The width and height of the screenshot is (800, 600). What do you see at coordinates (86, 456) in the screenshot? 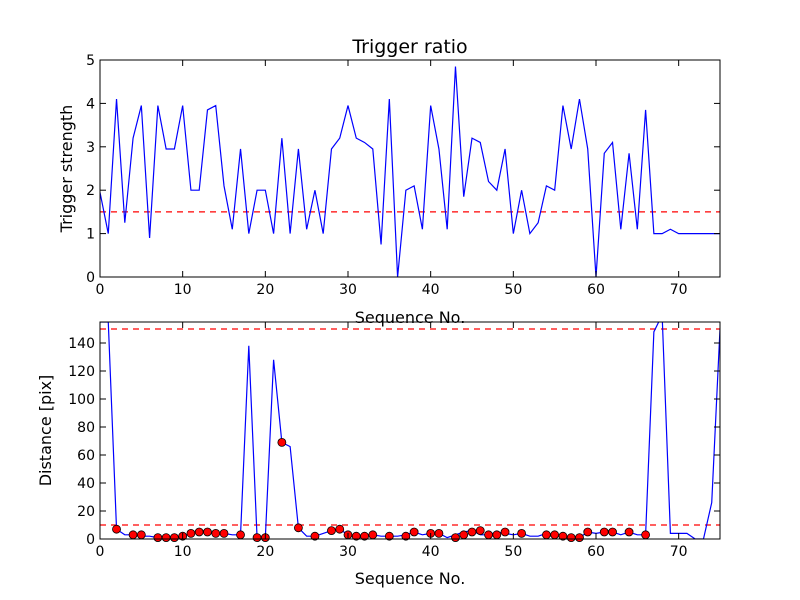
I see `y-tick-label: 60` at bounding box center [86, 456].